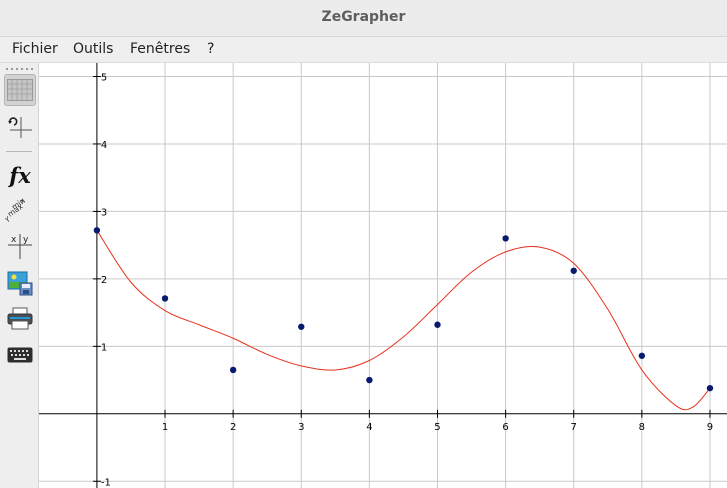  Describe the element at coordinates (26, 240) in the screenshot. I see `table-y-label: y` at that location.